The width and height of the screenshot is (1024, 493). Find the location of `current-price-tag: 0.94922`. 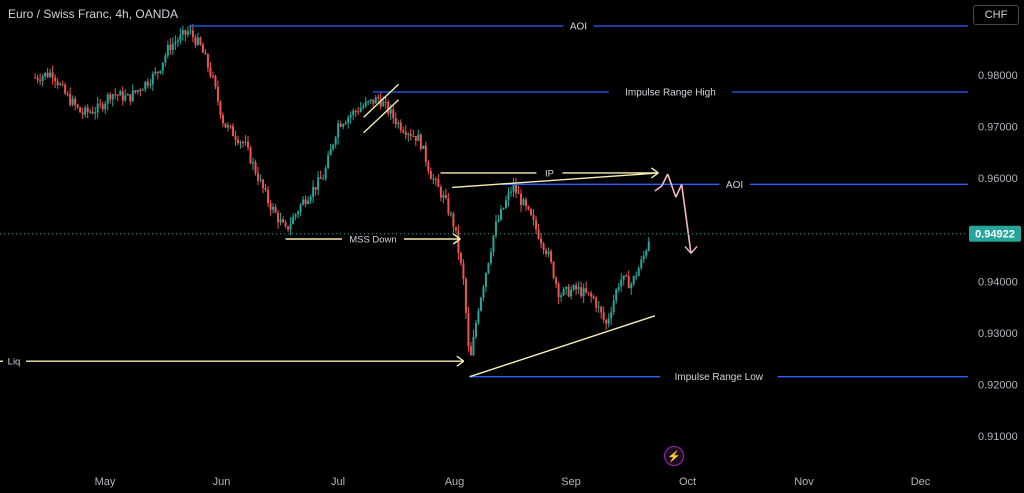

current-price-tag: 0.94922 is located at coordinates (510, 233).